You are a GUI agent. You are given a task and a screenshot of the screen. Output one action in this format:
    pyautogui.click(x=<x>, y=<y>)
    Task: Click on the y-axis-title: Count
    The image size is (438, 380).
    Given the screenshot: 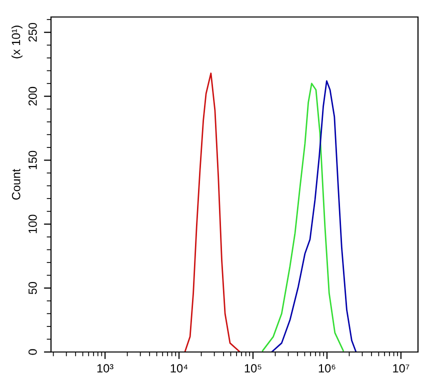 What is the action you would take?
    pyautogui.click(x=16, y=184)
    